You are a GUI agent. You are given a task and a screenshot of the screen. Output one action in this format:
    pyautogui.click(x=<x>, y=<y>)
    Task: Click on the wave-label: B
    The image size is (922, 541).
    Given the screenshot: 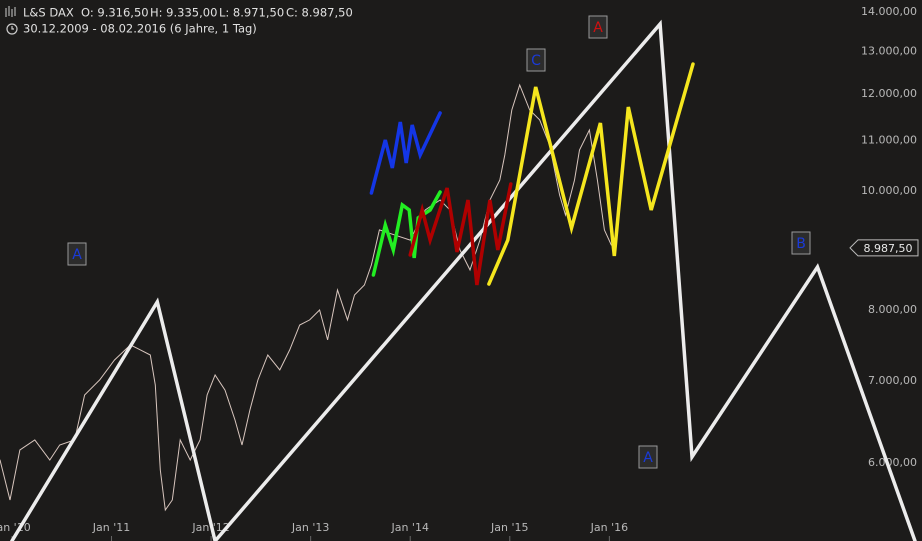 What is the action you would take?
    pyautogui.click(x=801, y=244)
    